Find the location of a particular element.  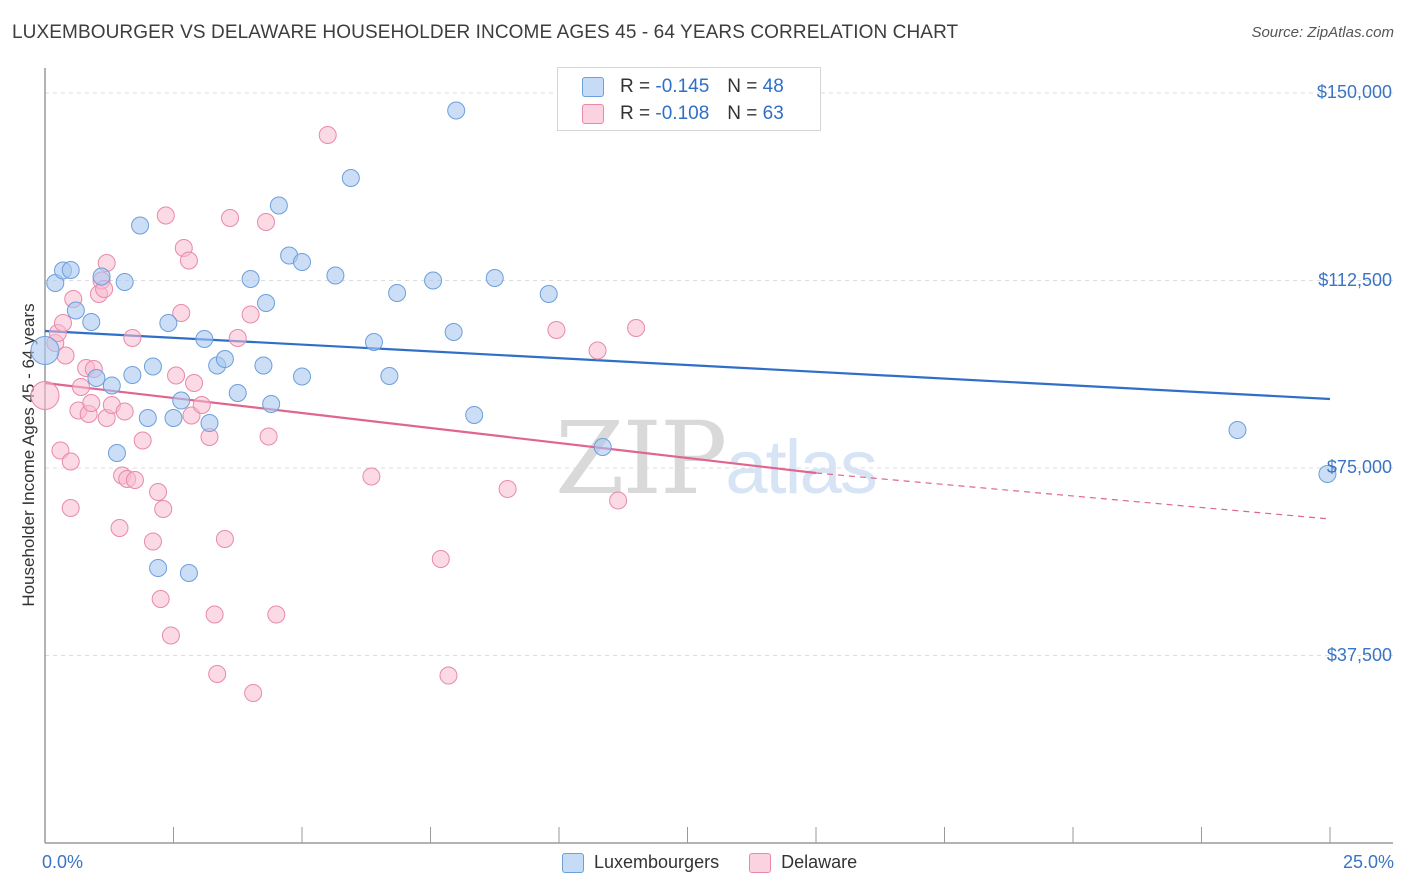

legend-row-delaware: R = -0.108 N = 63 is located at coordinates (683, 114).